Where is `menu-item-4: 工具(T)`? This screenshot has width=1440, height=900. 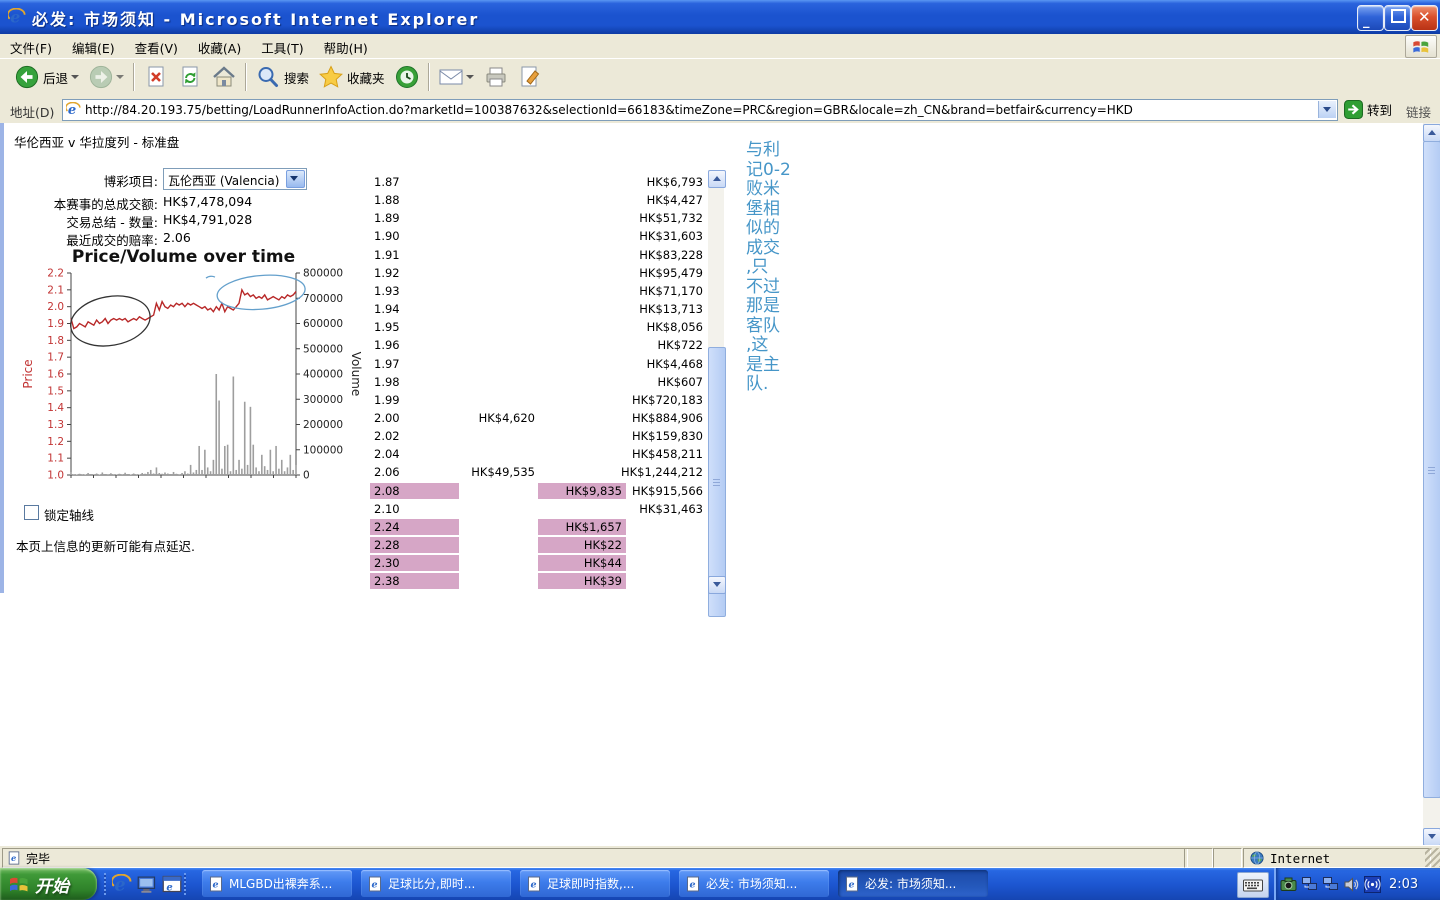
menu-item-4: 工具(T) is located at coordinates (282, 48).